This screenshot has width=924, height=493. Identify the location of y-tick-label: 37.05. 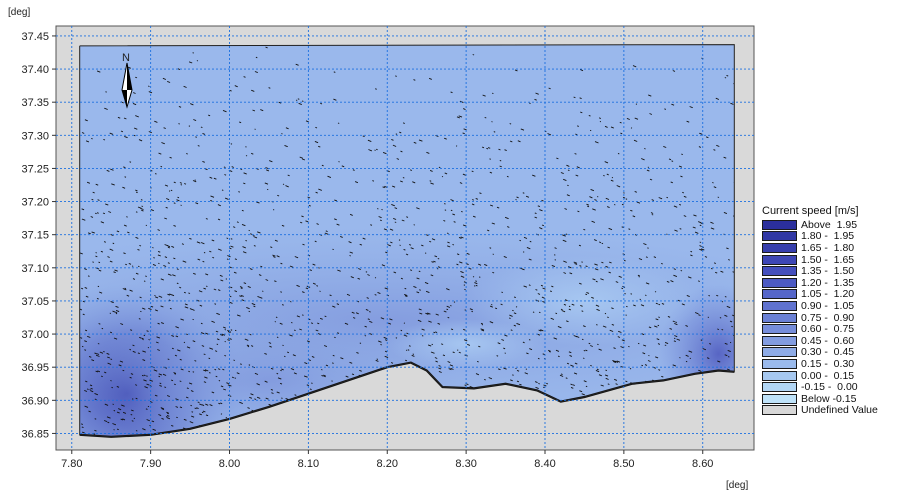
(35, 302).